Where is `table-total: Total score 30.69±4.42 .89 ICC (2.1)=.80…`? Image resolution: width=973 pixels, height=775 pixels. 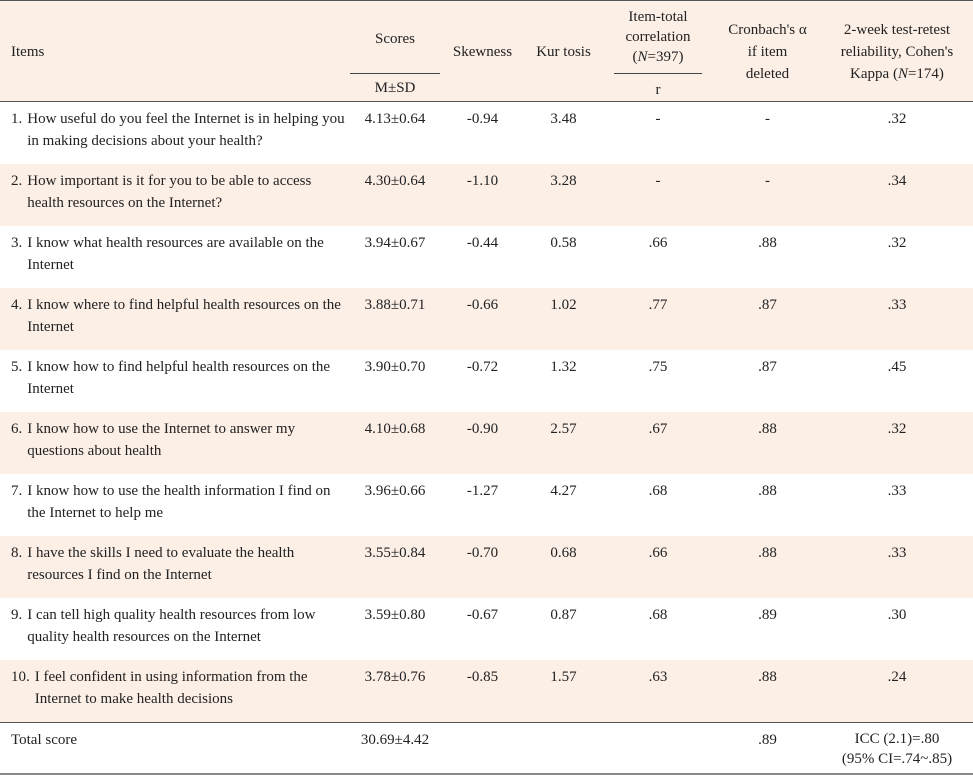 table-total: Total score 30.69±4.42 .89 ICC (2.1)=.80… is located at coordinates (486, 748).